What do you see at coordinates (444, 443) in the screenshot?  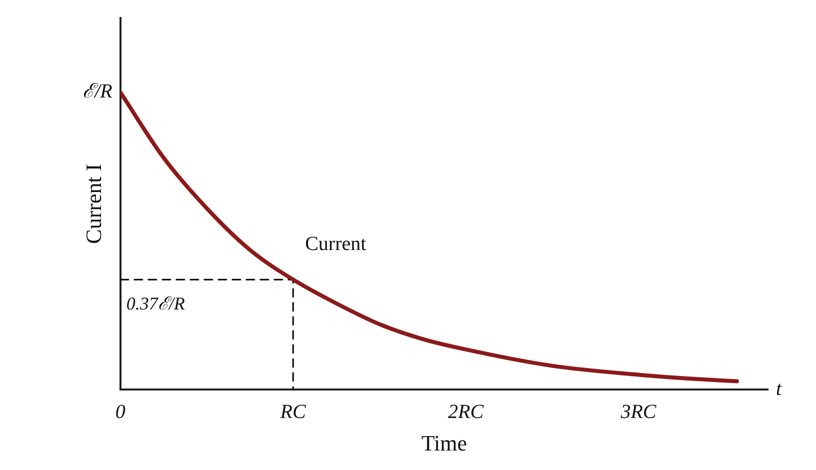 I see `x-axis-title: Time` at bounding box center [444, 443].